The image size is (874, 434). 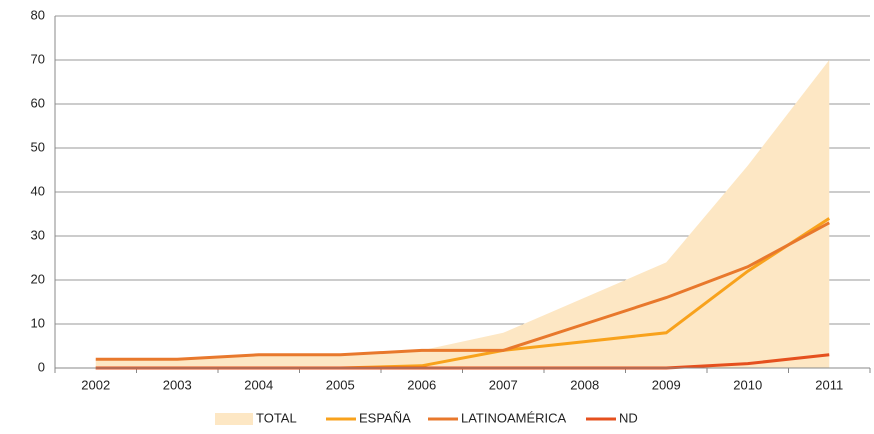 I want to click on y-tick-label: 40, so click(x=38, y=190).